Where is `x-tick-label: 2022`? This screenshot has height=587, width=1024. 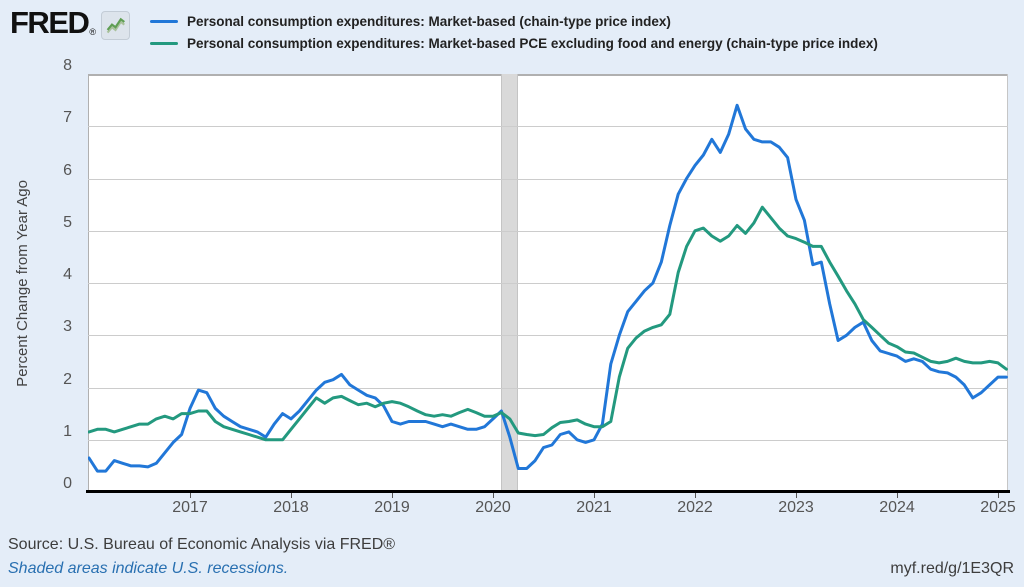 x-tick-label: 2022 is located at coordinates (695, 507).